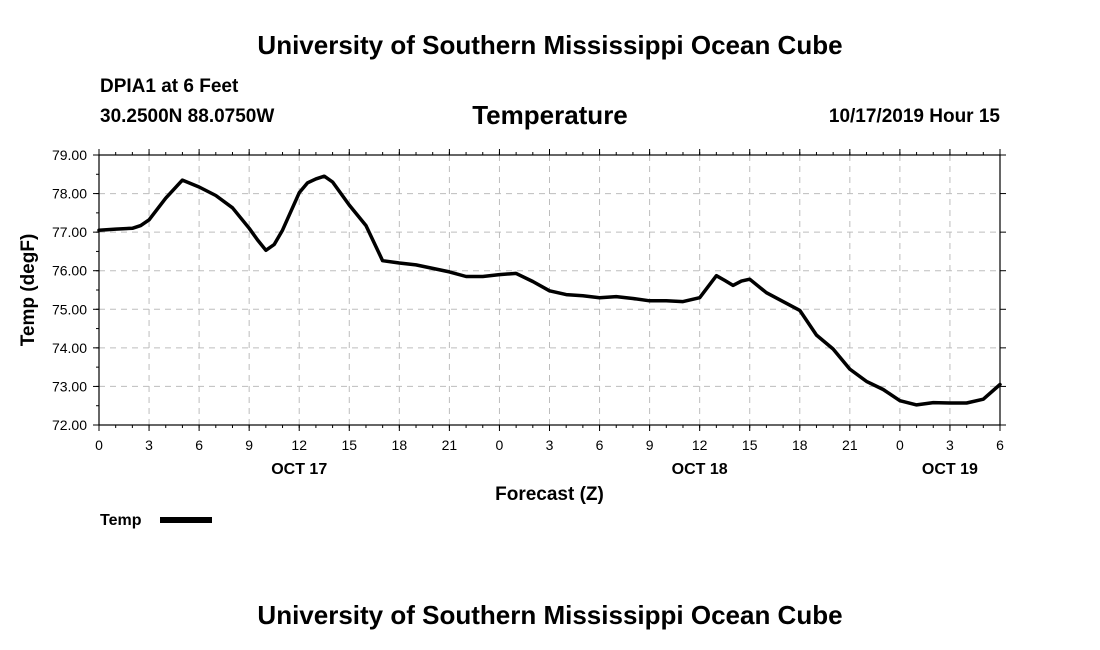 The height and width of the screenshot is (650, 1100). I want to click on station-coordinates: 30.2500N 88.0750W, so click(187, 116).